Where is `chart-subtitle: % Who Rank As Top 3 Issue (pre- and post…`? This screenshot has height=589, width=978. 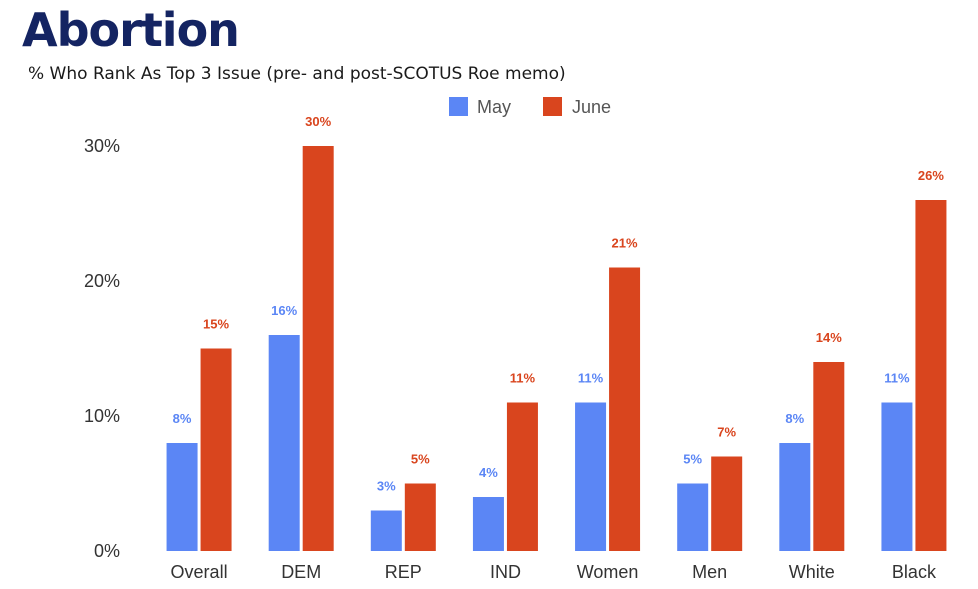
chart-subtitle: % Who Rank As Top 3 Issue (pre- and post… is located at coordinates (297, 74).